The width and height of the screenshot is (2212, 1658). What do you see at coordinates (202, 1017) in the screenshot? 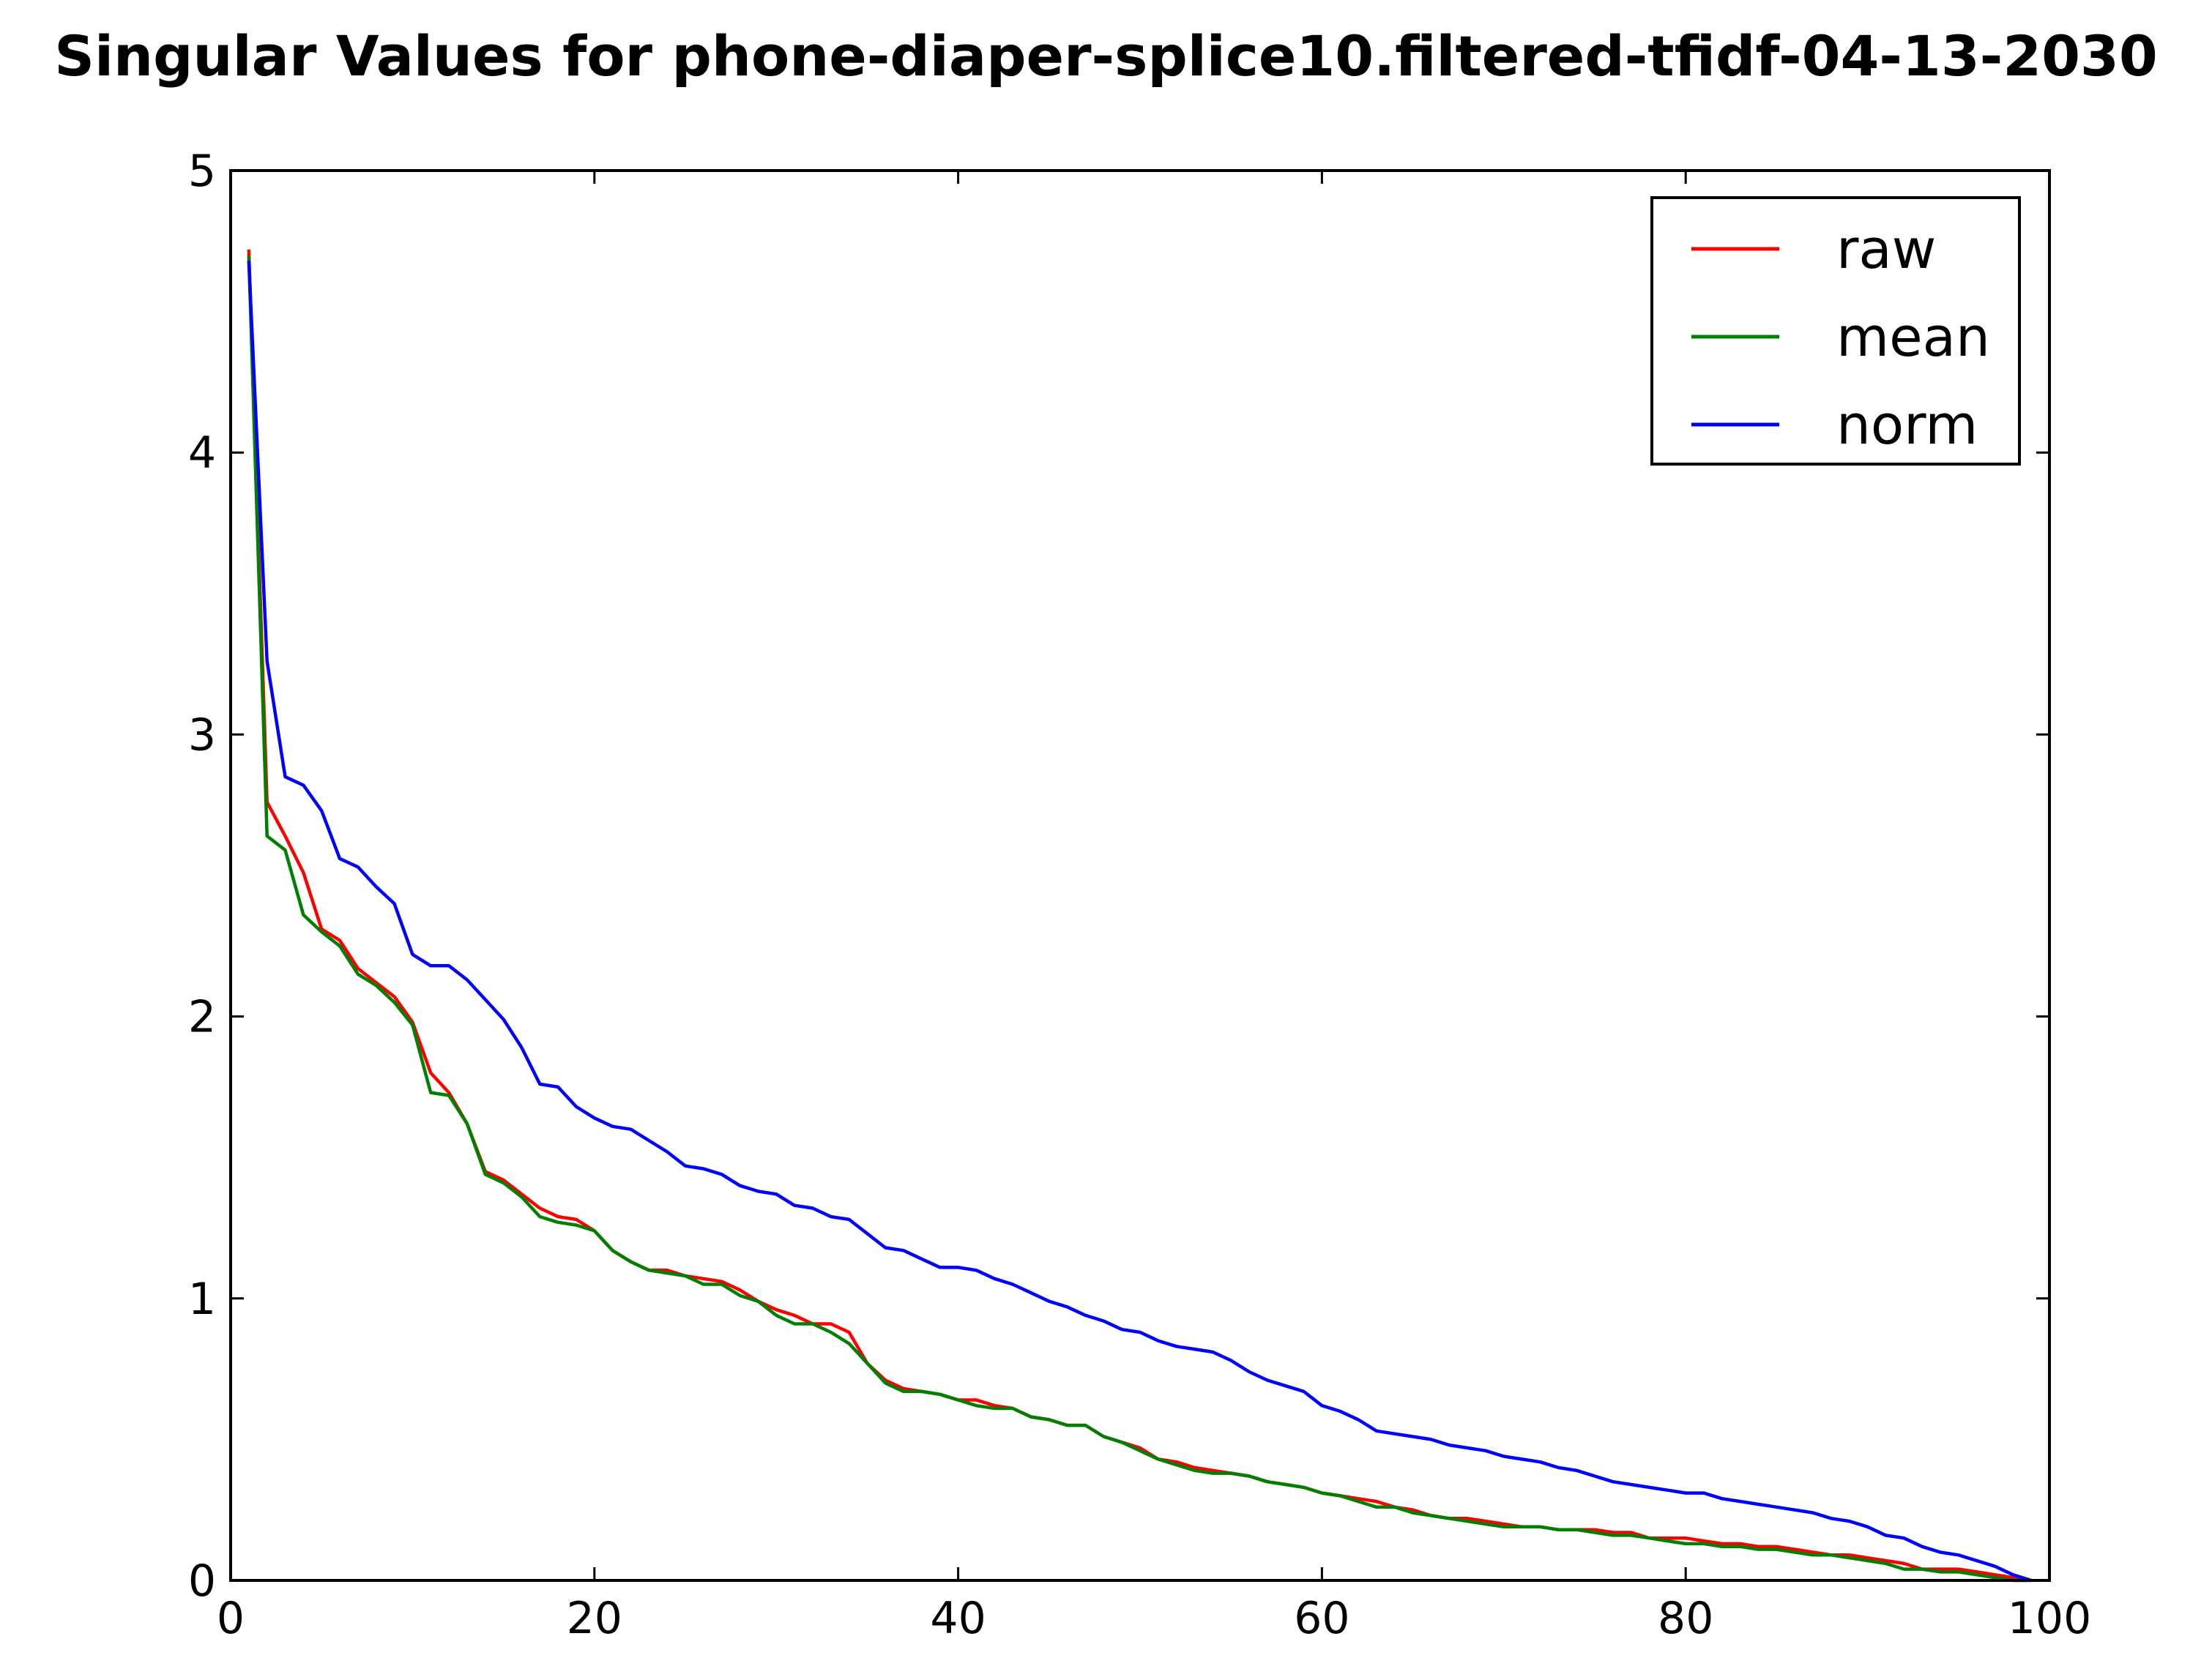
I see `y-tick-label: 2` at bounding box center [202, 1017].